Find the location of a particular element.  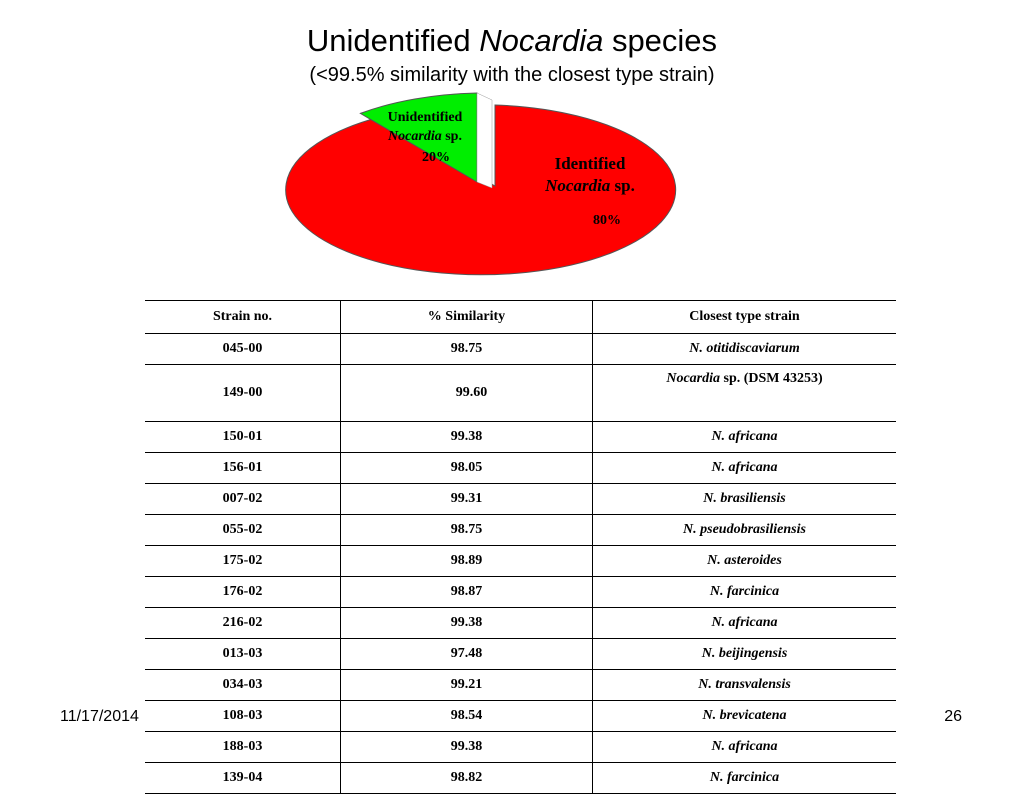

cell-strain: 034-03 is located at coordinates (243, 685).